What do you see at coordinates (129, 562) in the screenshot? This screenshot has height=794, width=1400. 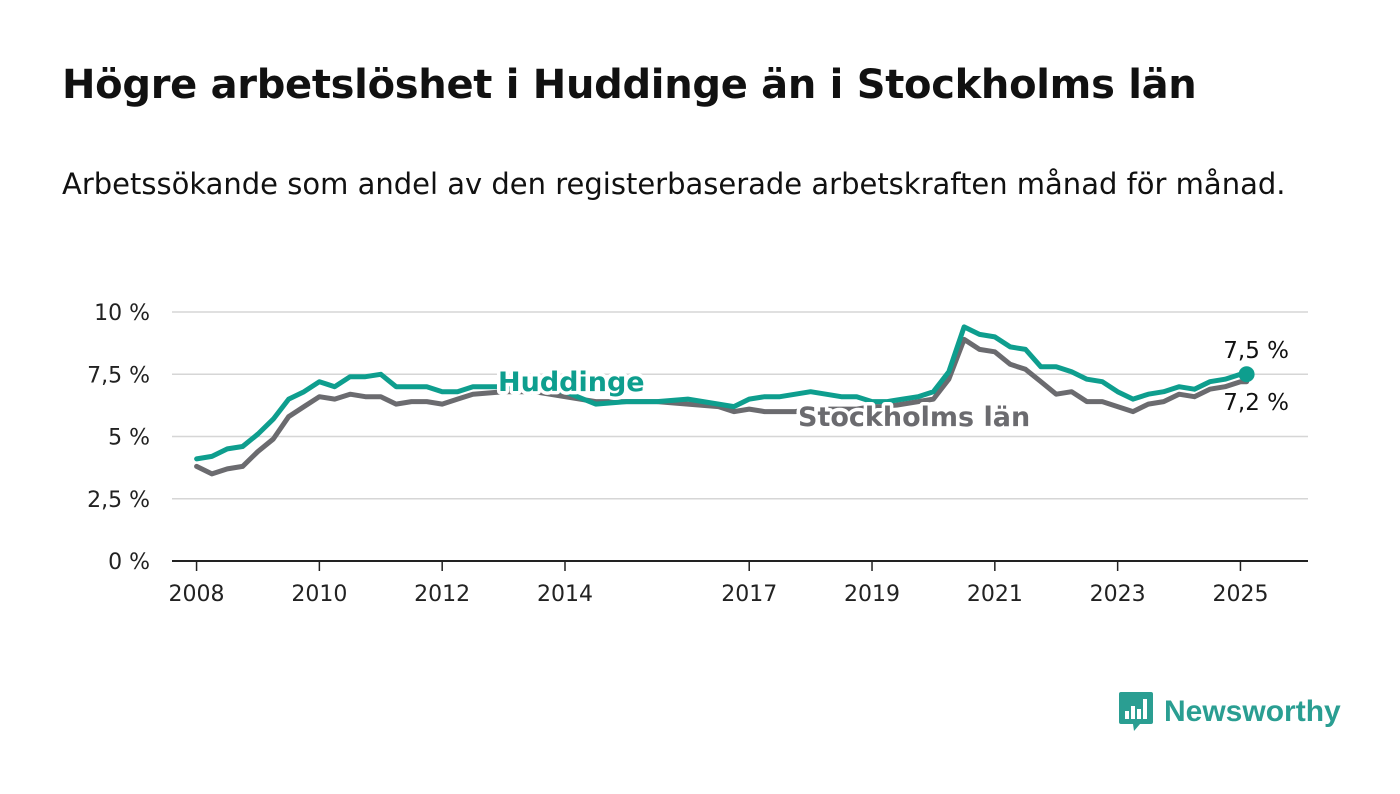 I see `y-tick-label: 0 %` at bounding box center [129, 562].